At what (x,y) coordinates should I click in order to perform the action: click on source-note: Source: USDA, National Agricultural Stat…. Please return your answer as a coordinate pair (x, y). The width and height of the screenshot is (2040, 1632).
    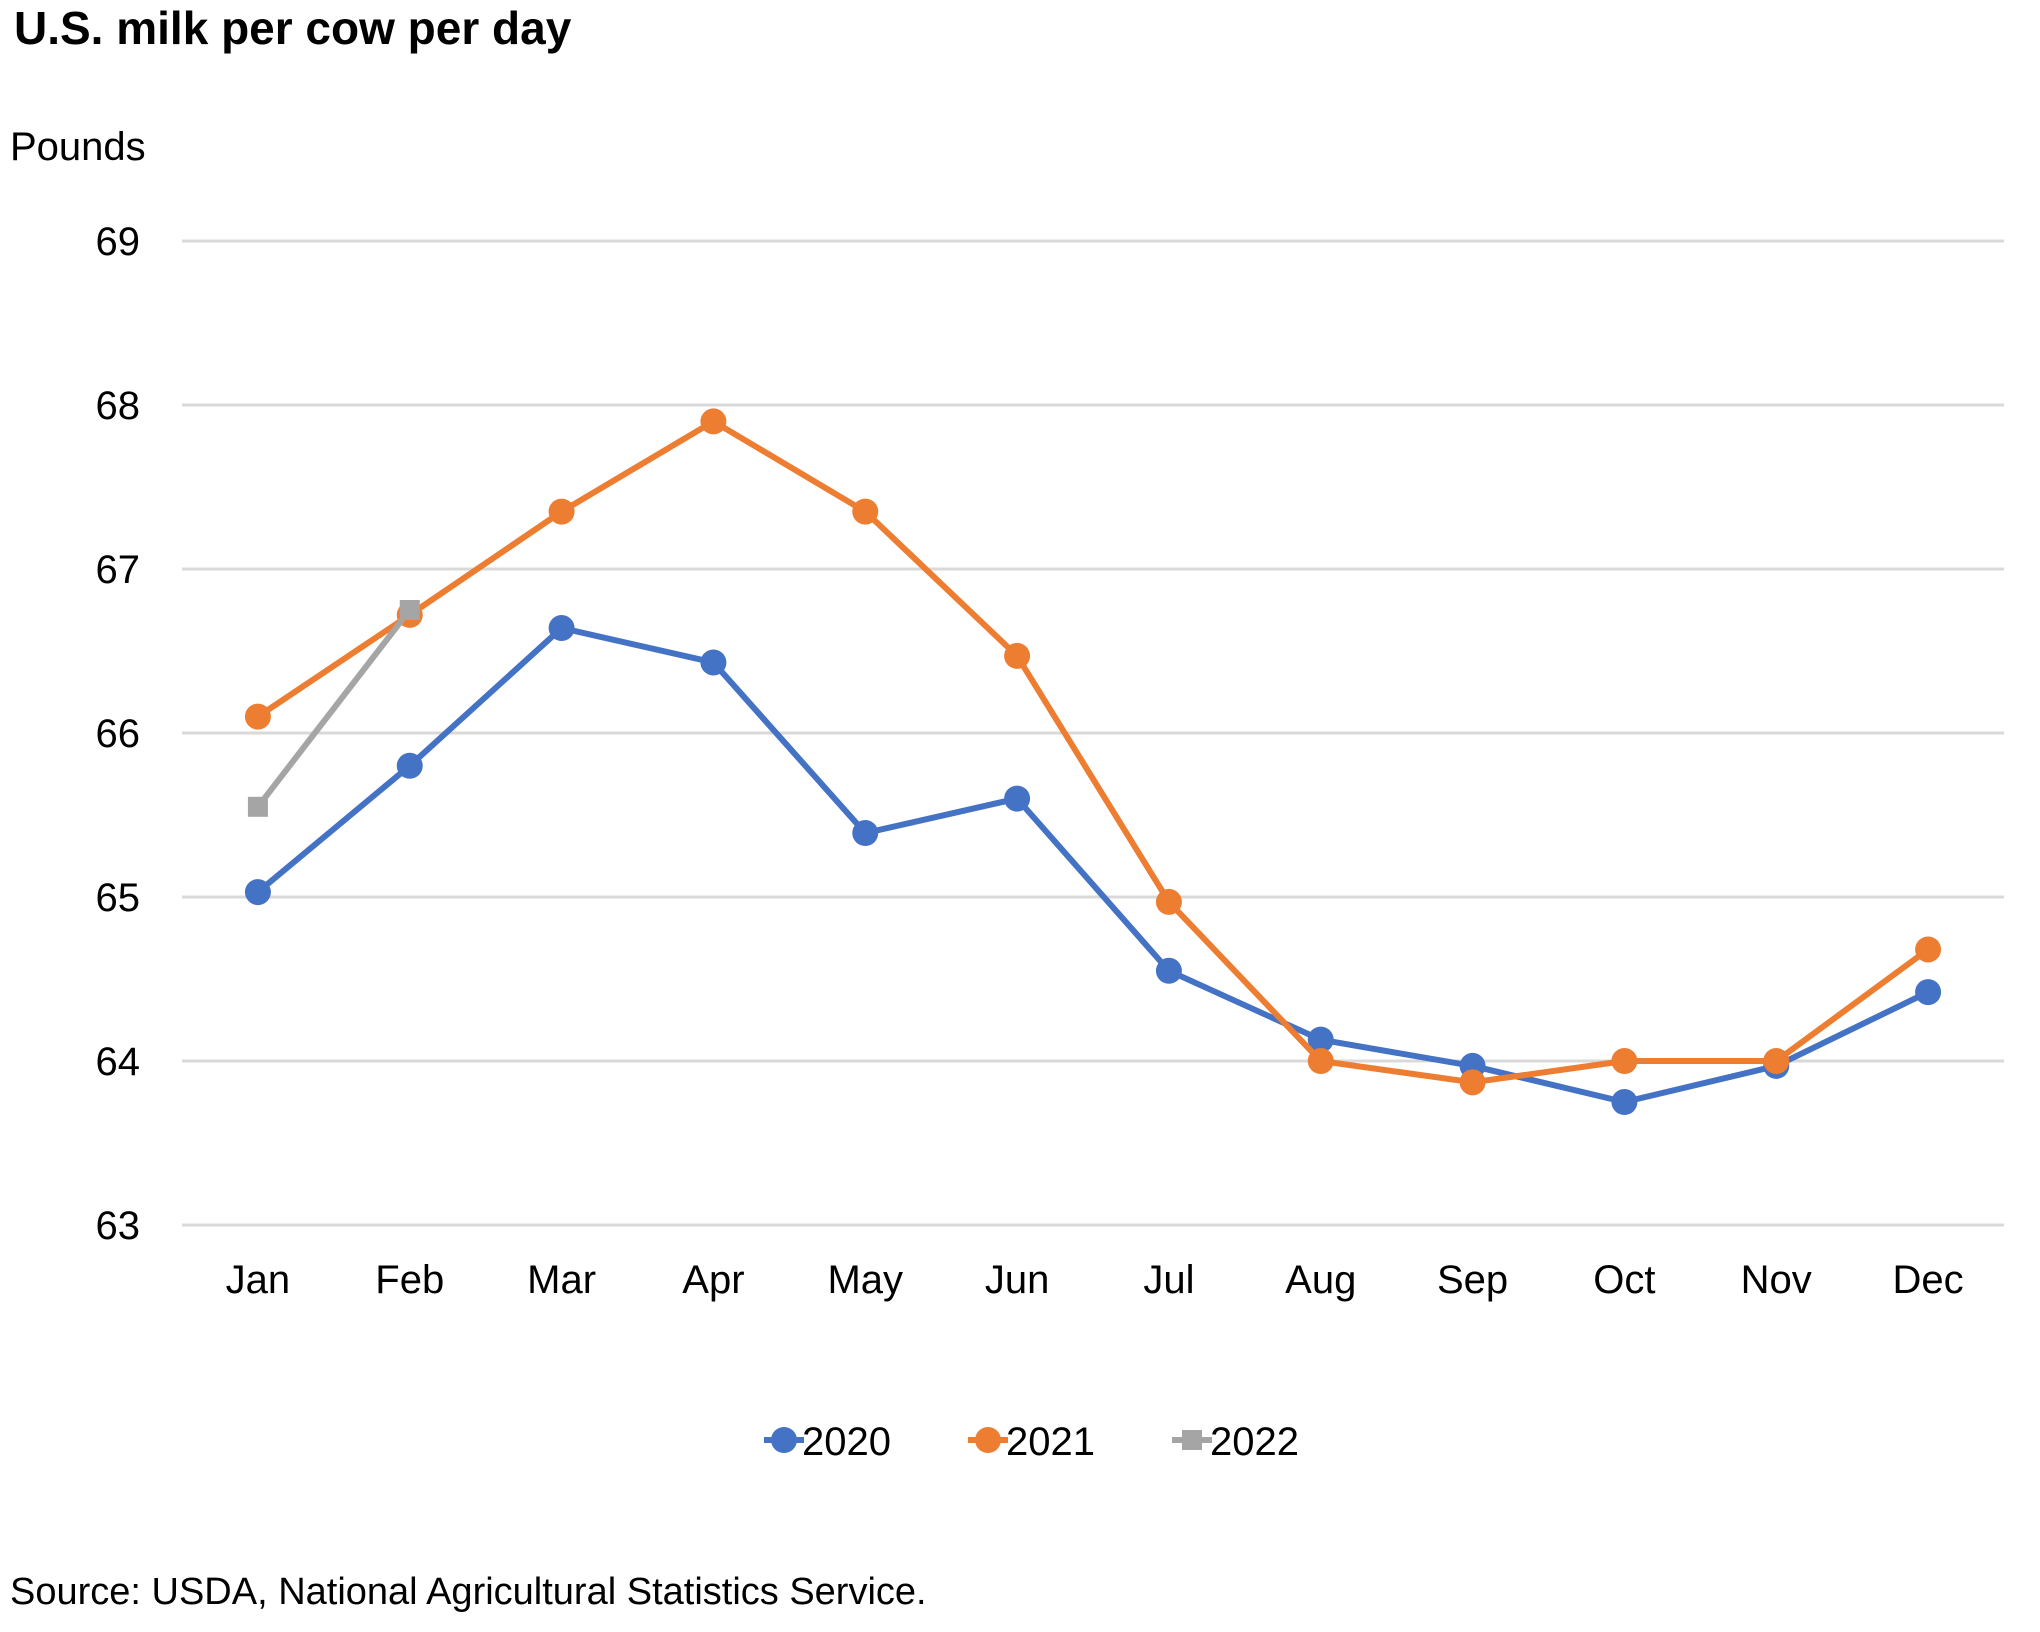
    Looking at the image, I should click on (468, 1592).